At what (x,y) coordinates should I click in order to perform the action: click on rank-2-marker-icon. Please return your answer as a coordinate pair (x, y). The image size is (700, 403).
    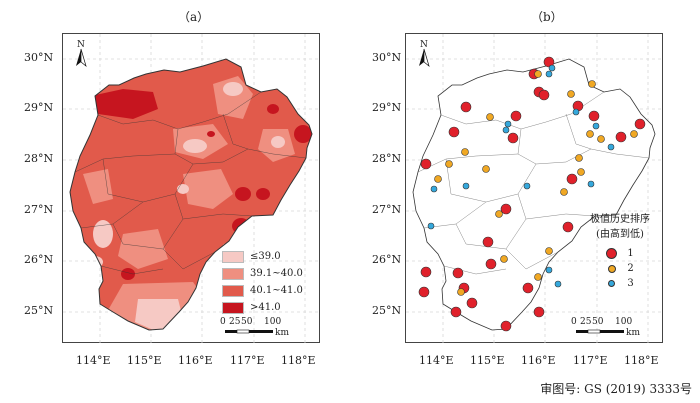
    Looking at the image, I should click on (612, 268).